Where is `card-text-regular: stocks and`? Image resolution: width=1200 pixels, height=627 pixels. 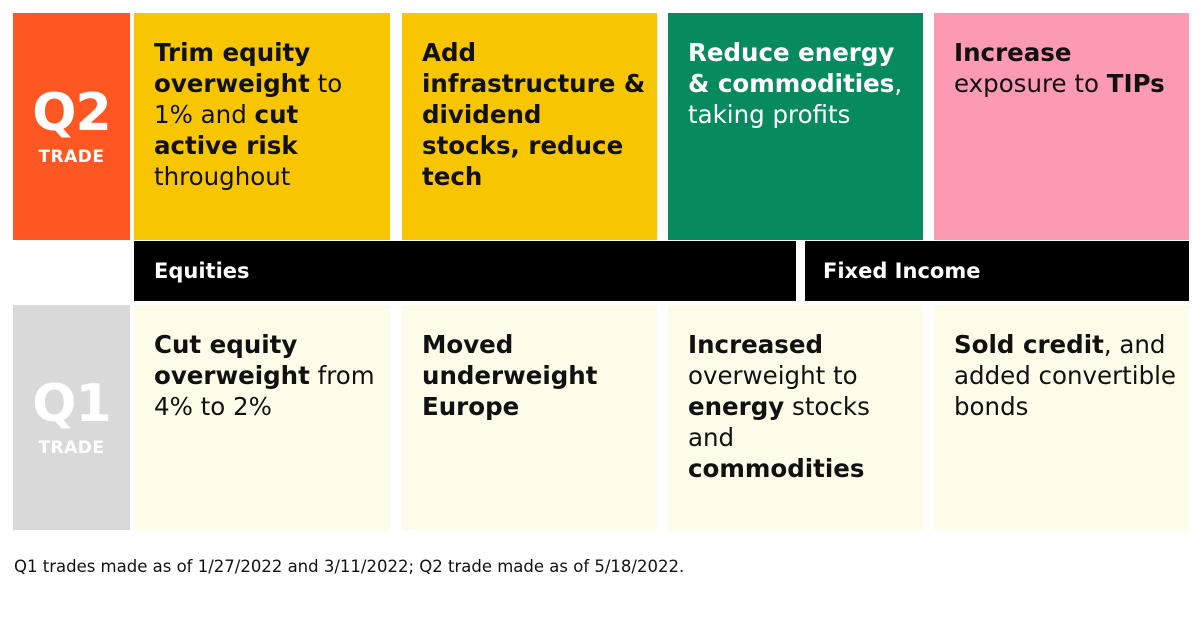
card-text-regular: stocks and is located at coordinates (779, 422).